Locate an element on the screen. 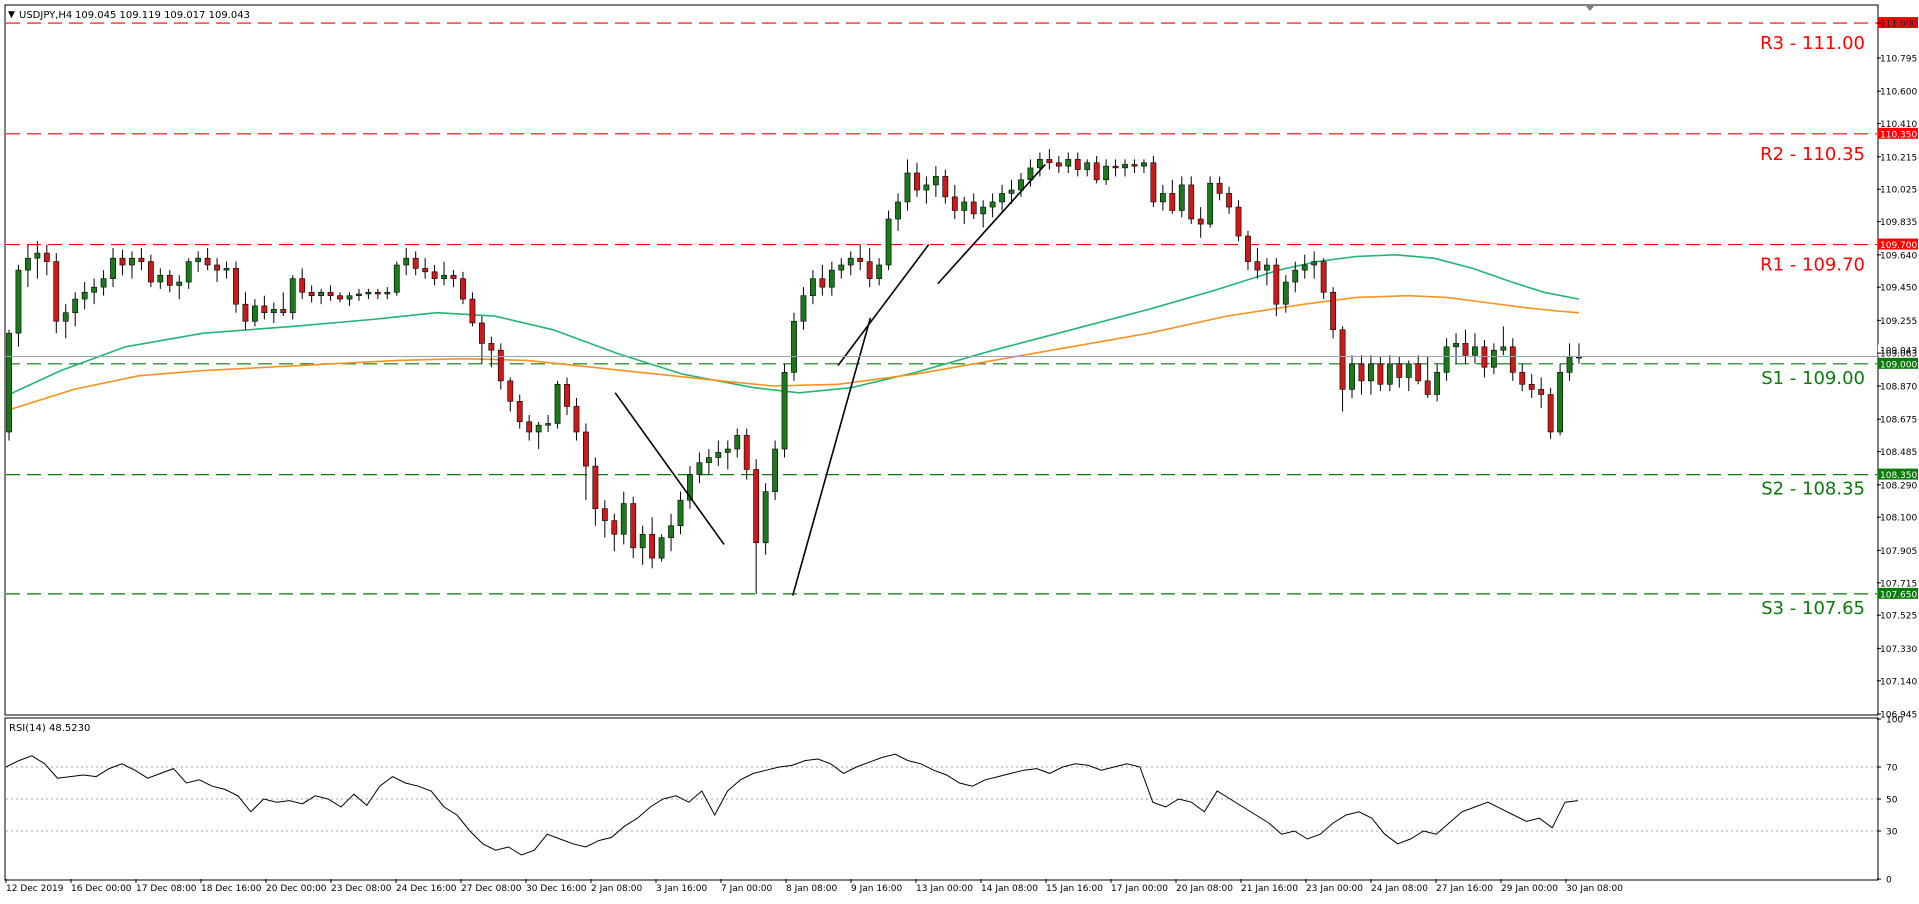 This screenshot has height=904, width=1919. y-tick-label: 109.450 is located at coordinates (1898, 289).